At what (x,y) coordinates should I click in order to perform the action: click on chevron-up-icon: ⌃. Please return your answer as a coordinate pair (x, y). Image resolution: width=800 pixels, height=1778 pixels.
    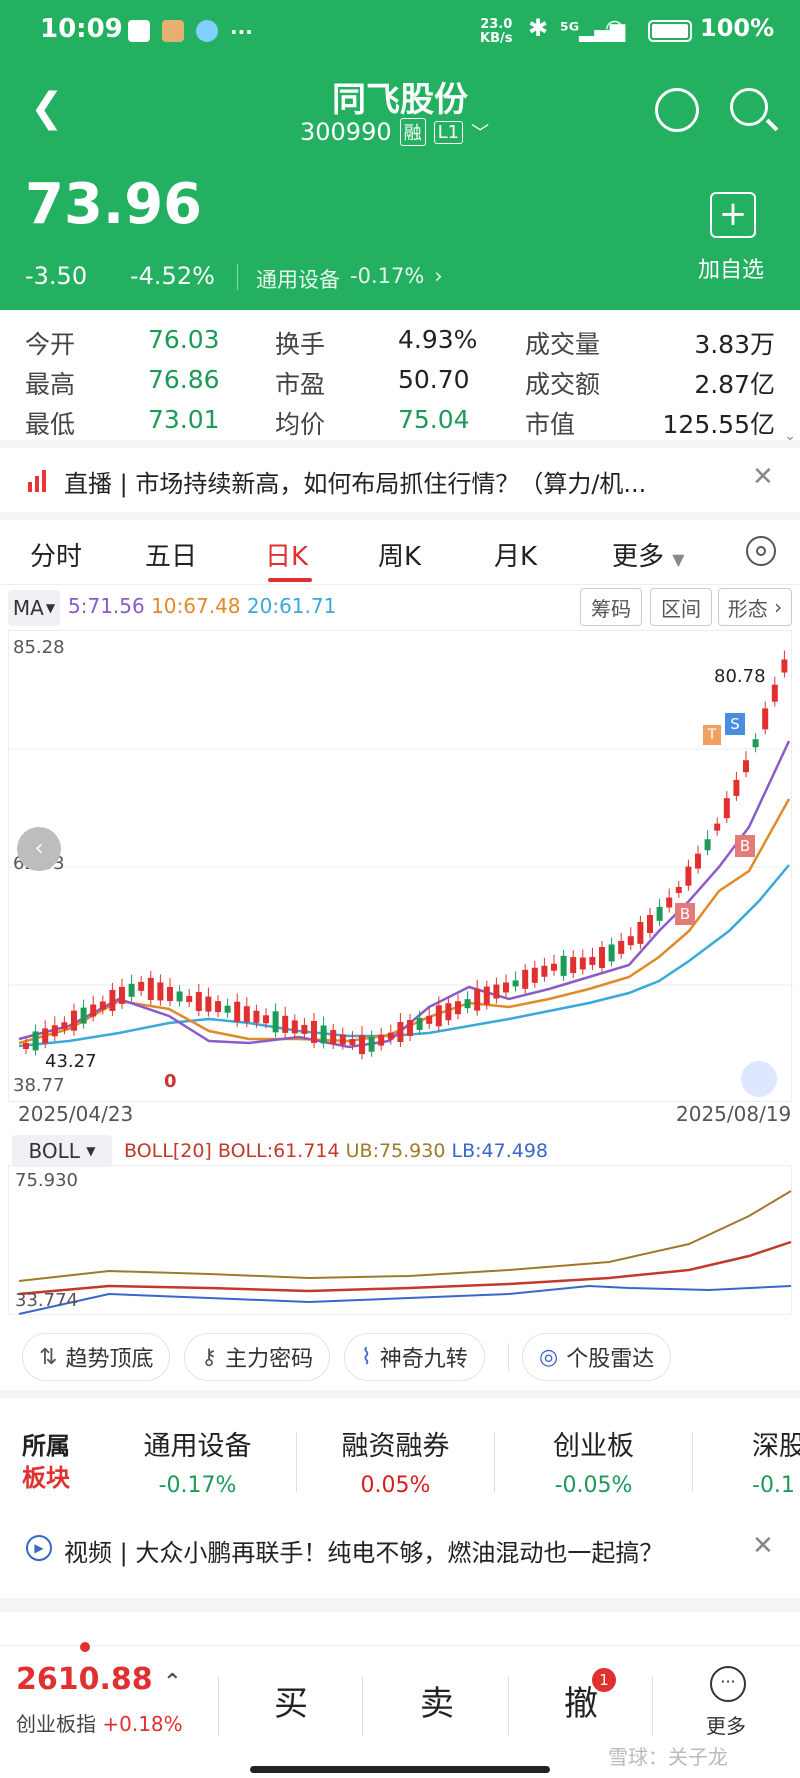
    Looking at the image, I should click on (172, 1682).